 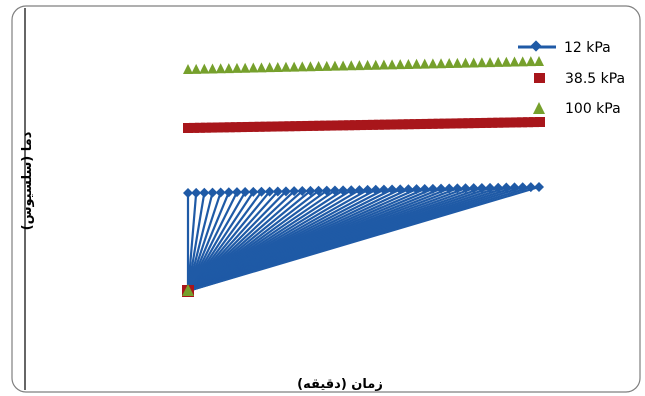 What do you see at coordinates (27, 180) in the screenshot?
I see `y-axis-title: دما (سلسیوس)` at bounding box center [27, 180].